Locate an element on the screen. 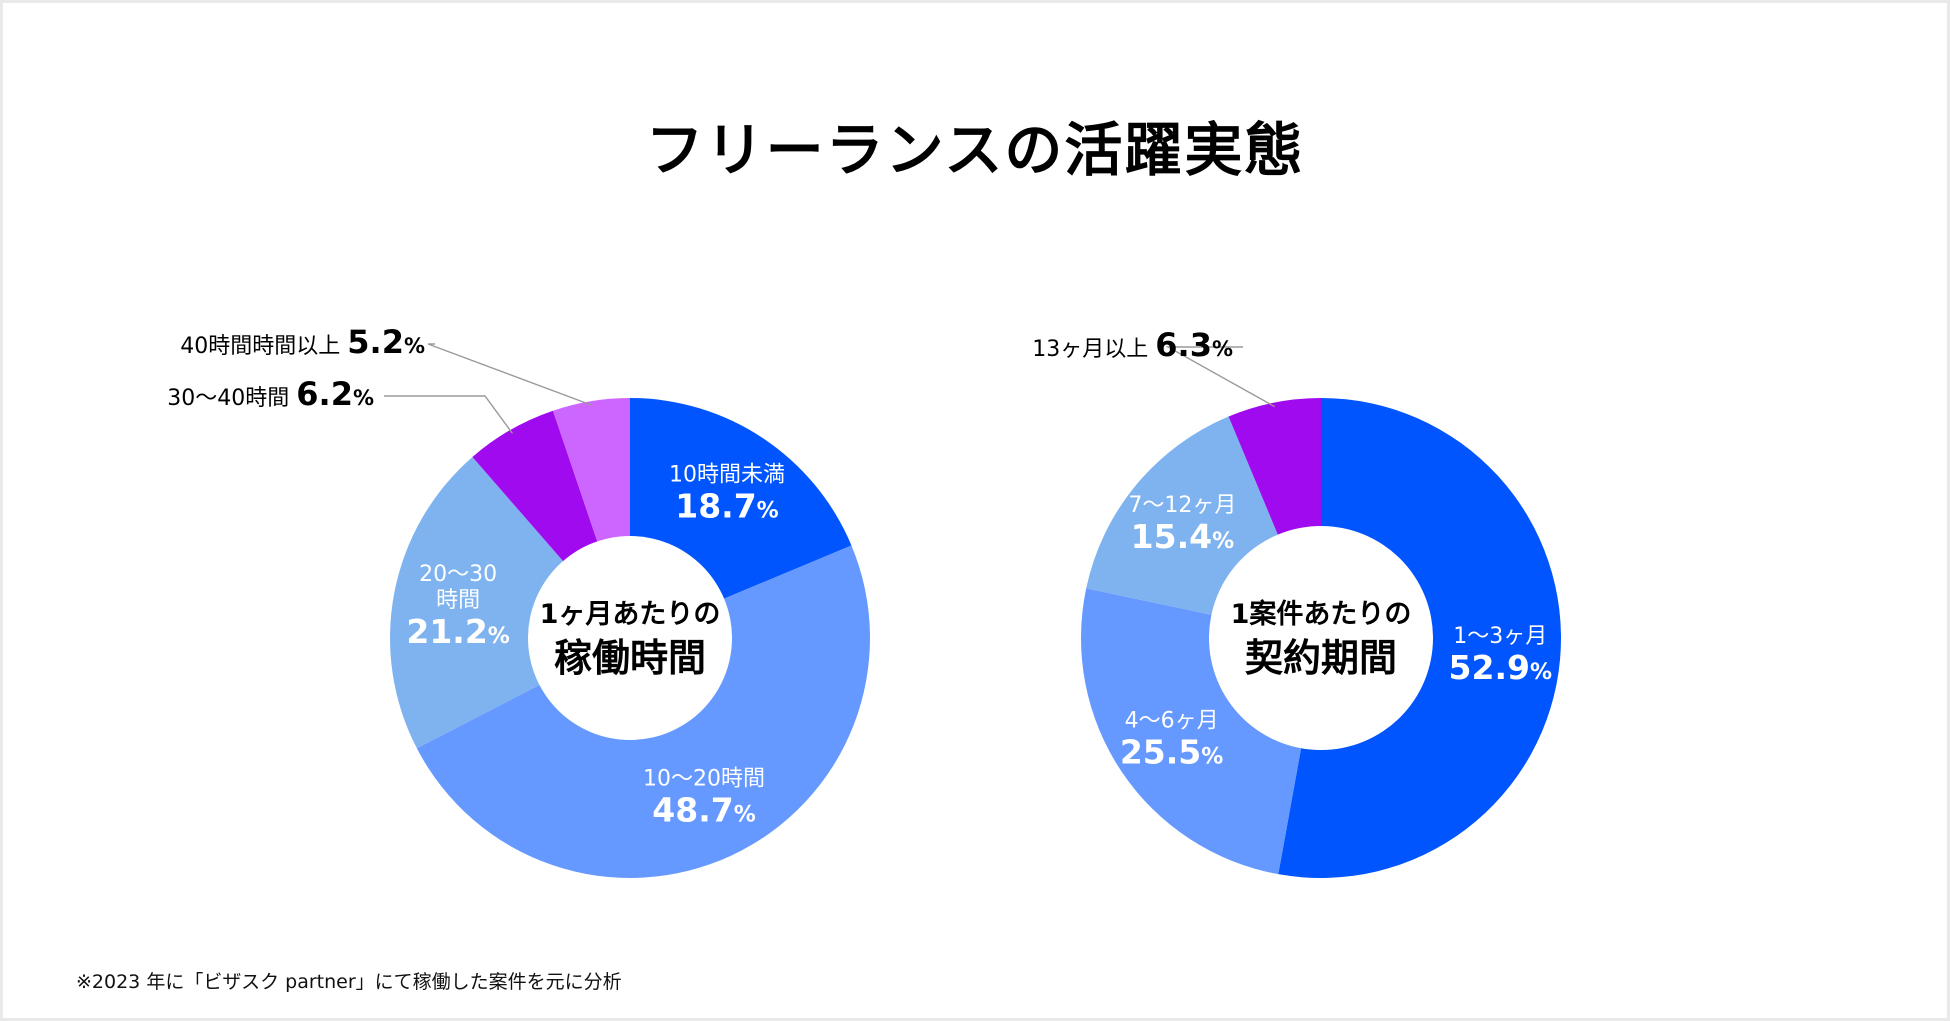 Image resolution: width=1950 pixels, height=1021 pixels. slice-value-number: 18.7 is located at coordinates (715, 505).